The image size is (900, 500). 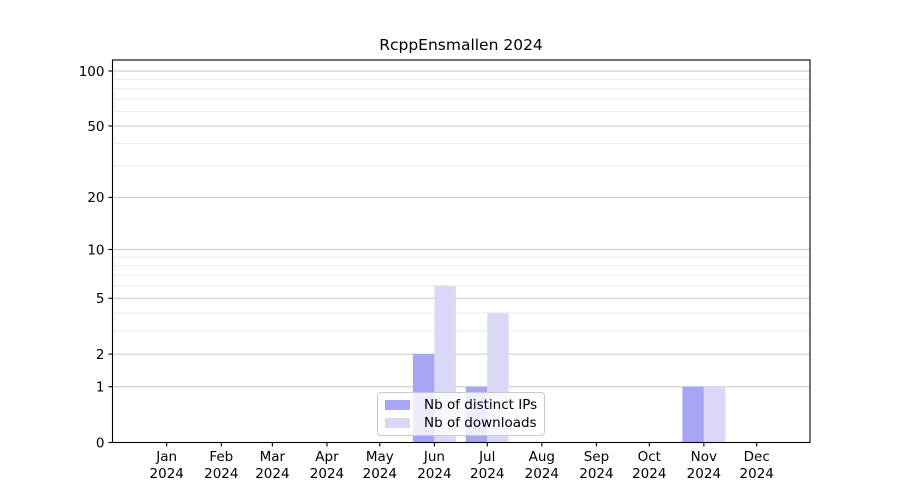 I want to click on legend-item-distinct-ips: Nb of distinct IPs, so click(x=461, y=405).